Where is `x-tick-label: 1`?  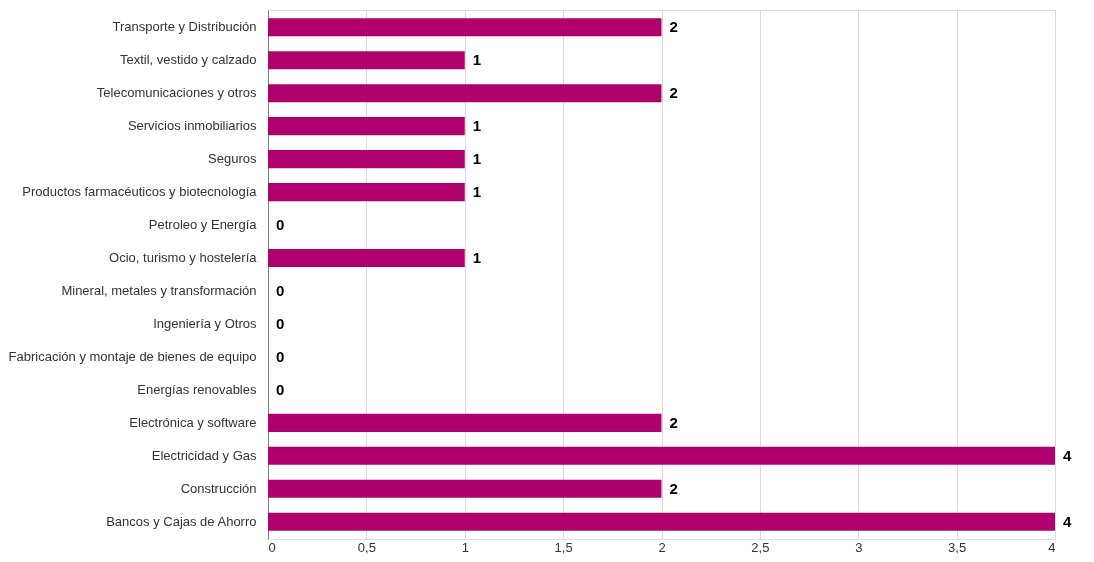 x-tick-label: 1 is located at coordinates (465, 547).